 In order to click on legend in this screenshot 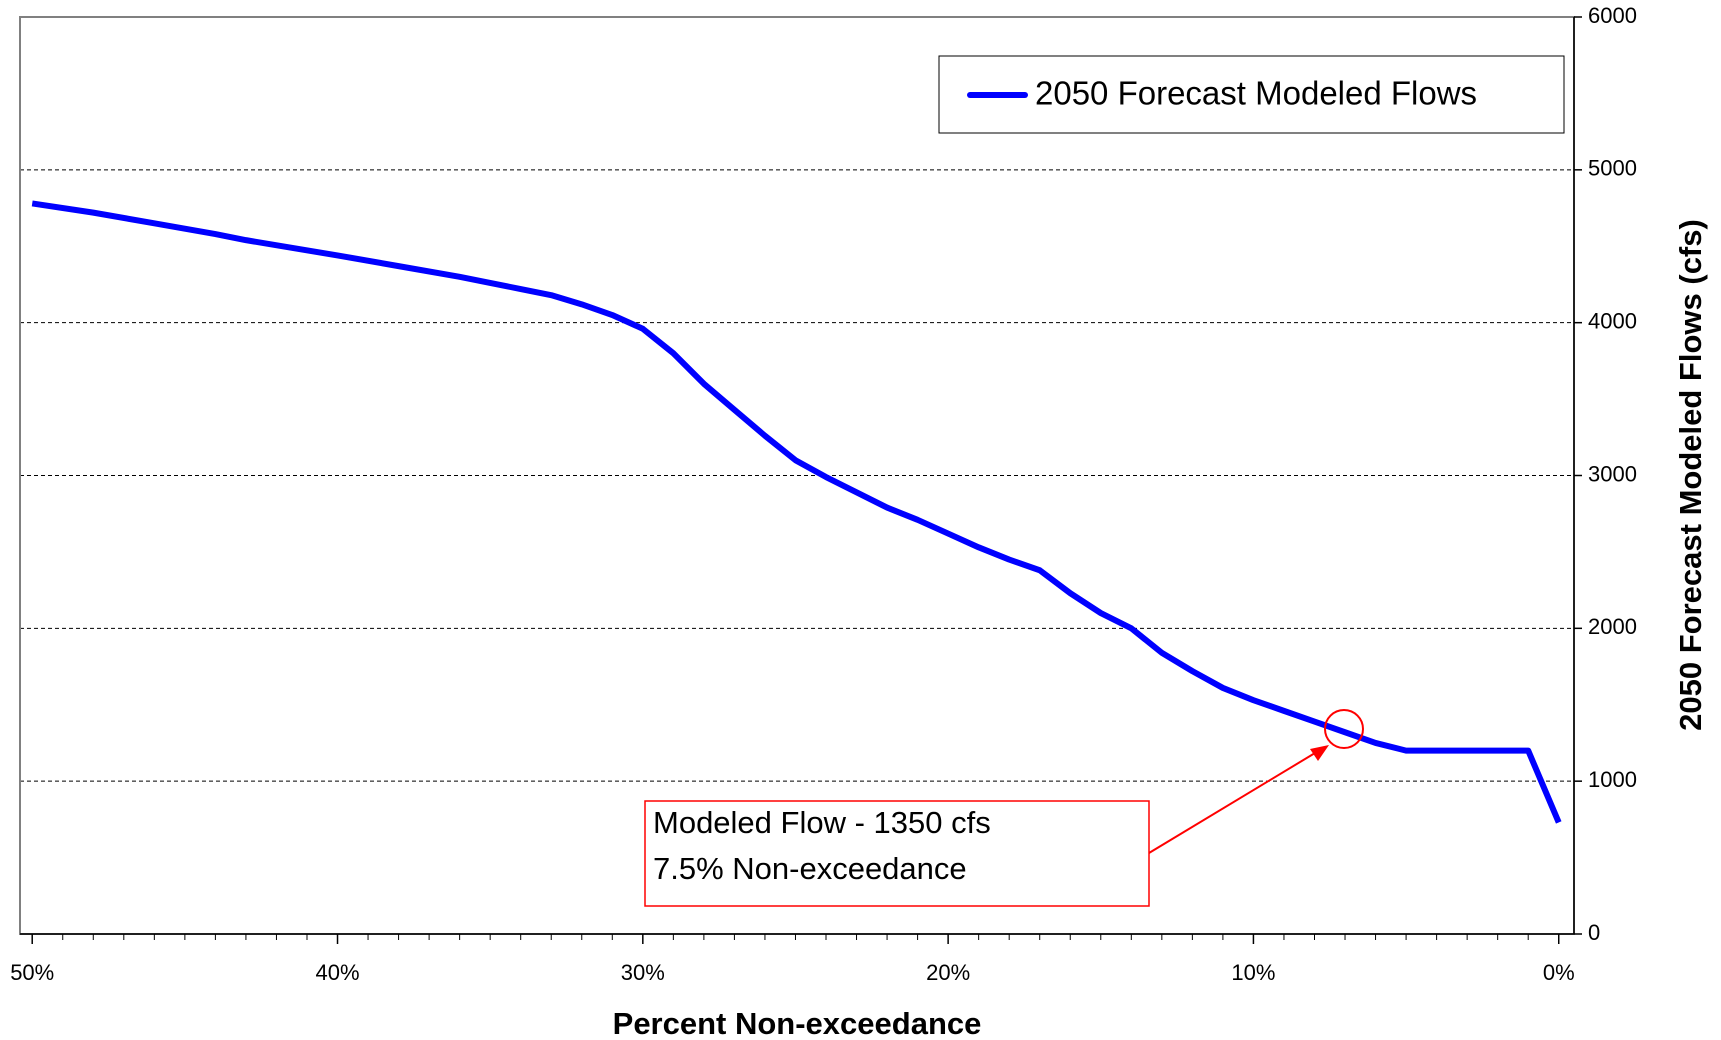, I will do `click(1251, 94)`.